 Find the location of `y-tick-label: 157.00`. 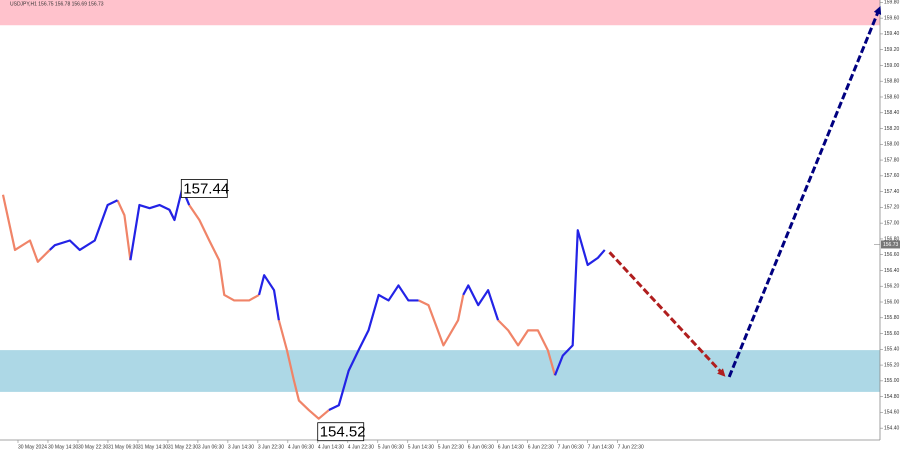

y-tick-label: 157.00 is located at coordinates (892, 223).